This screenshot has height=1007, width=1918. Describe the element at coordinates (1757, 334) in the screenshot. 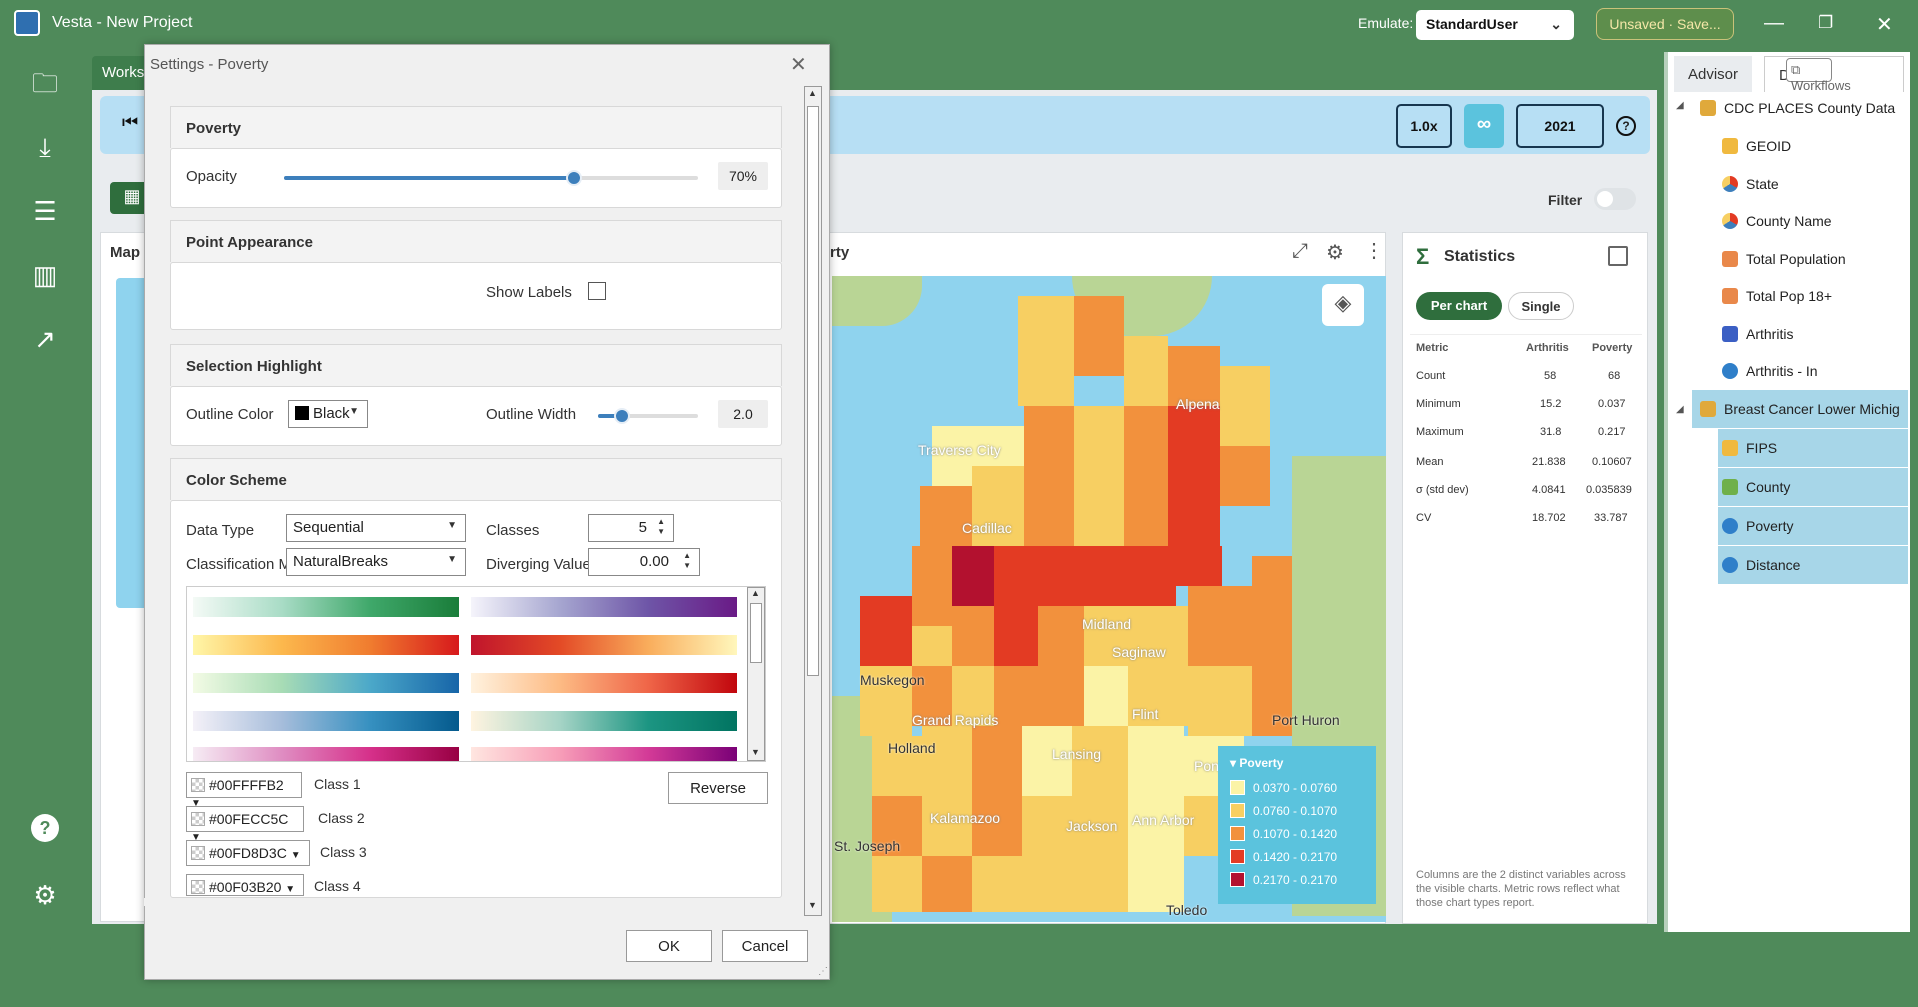

I see `tree-item: Arthritis` at that location.